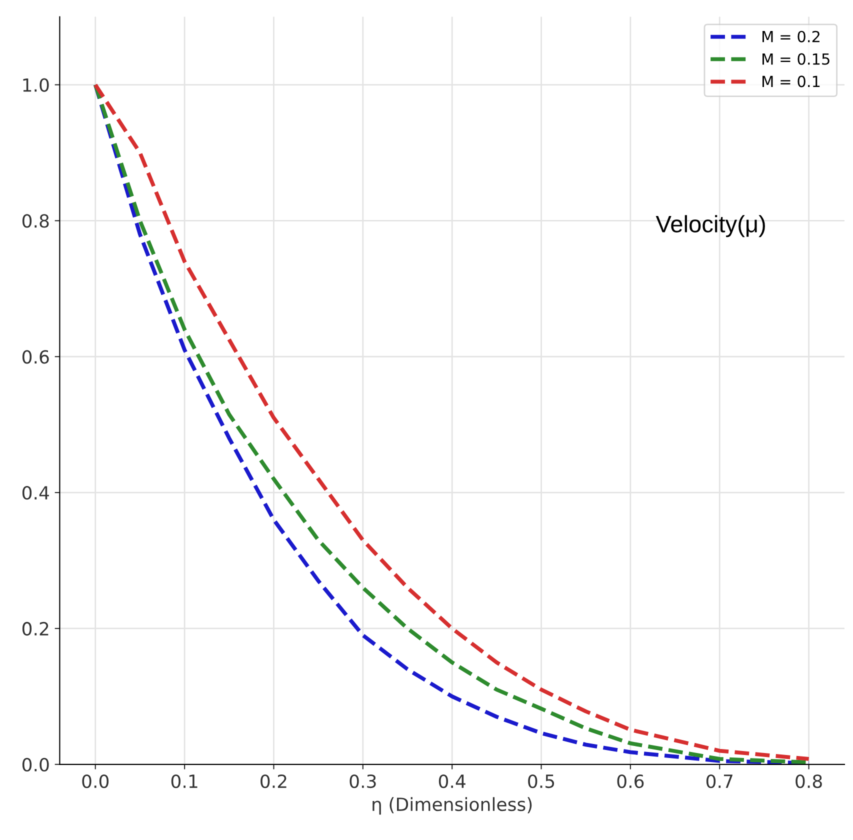 The width and height of the screenshot is (853, 840). What do you see at coordinates (541, 781) in the screenshot?
I see `x-tick-label: 0.5` at bounding box center [541, 781].